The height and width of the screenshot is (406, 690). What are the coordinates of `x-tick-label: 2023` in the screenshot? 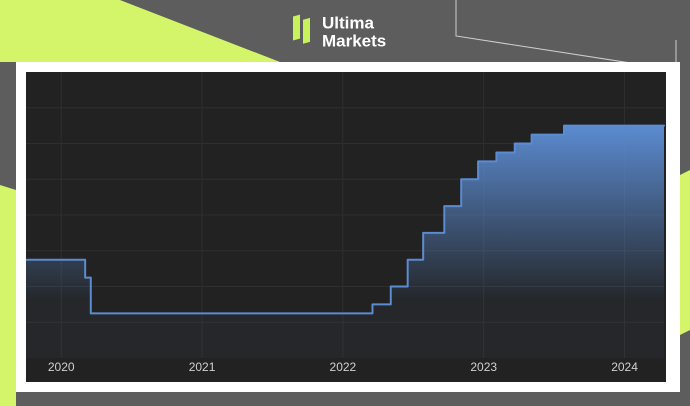 It's located at (483, 367).